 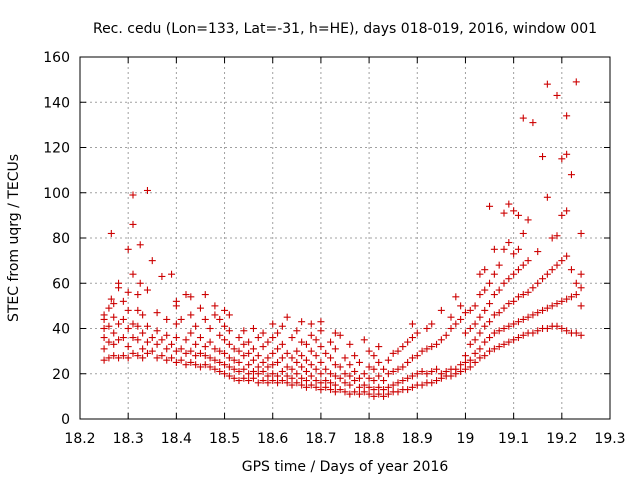 I want to click on y-tick-label: 100, so click(x=56, y=194).